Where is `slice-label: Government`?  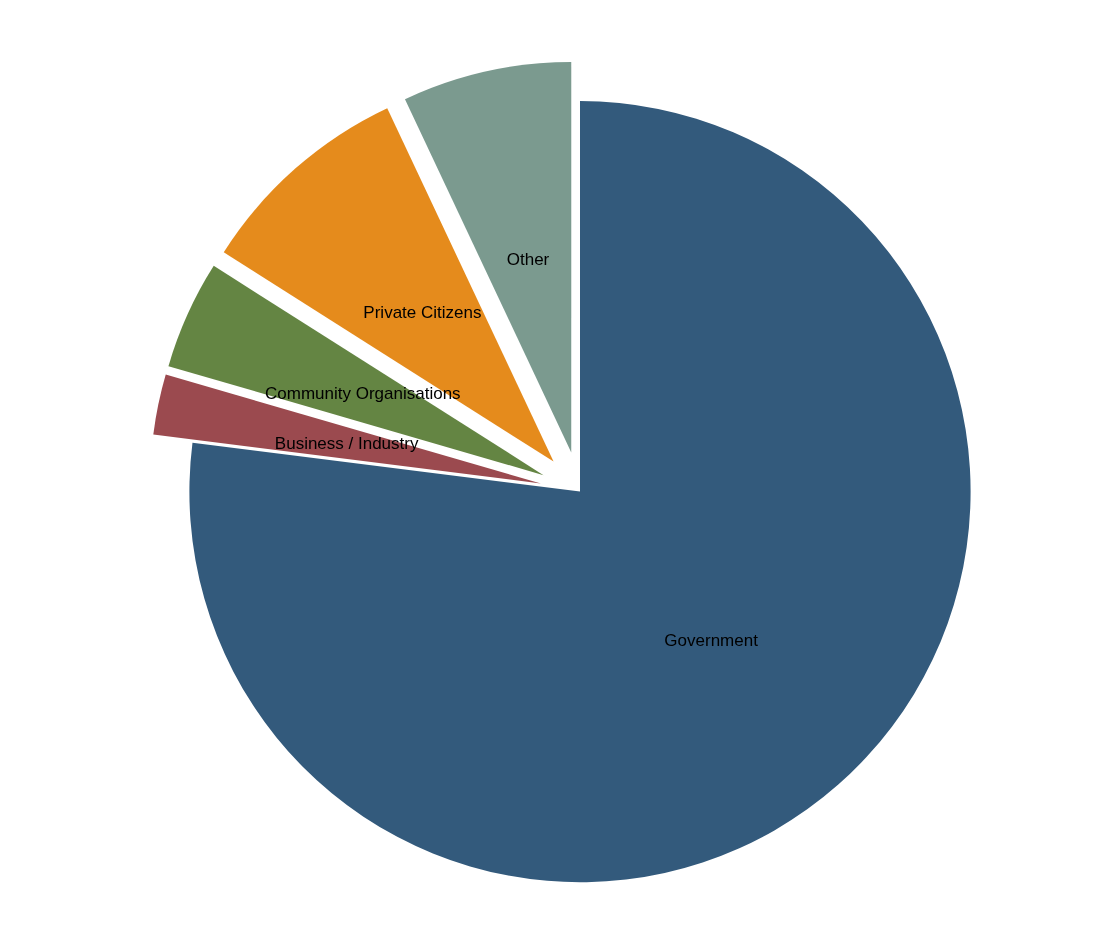 slice-label: Government is located at coordinates (711, 640).